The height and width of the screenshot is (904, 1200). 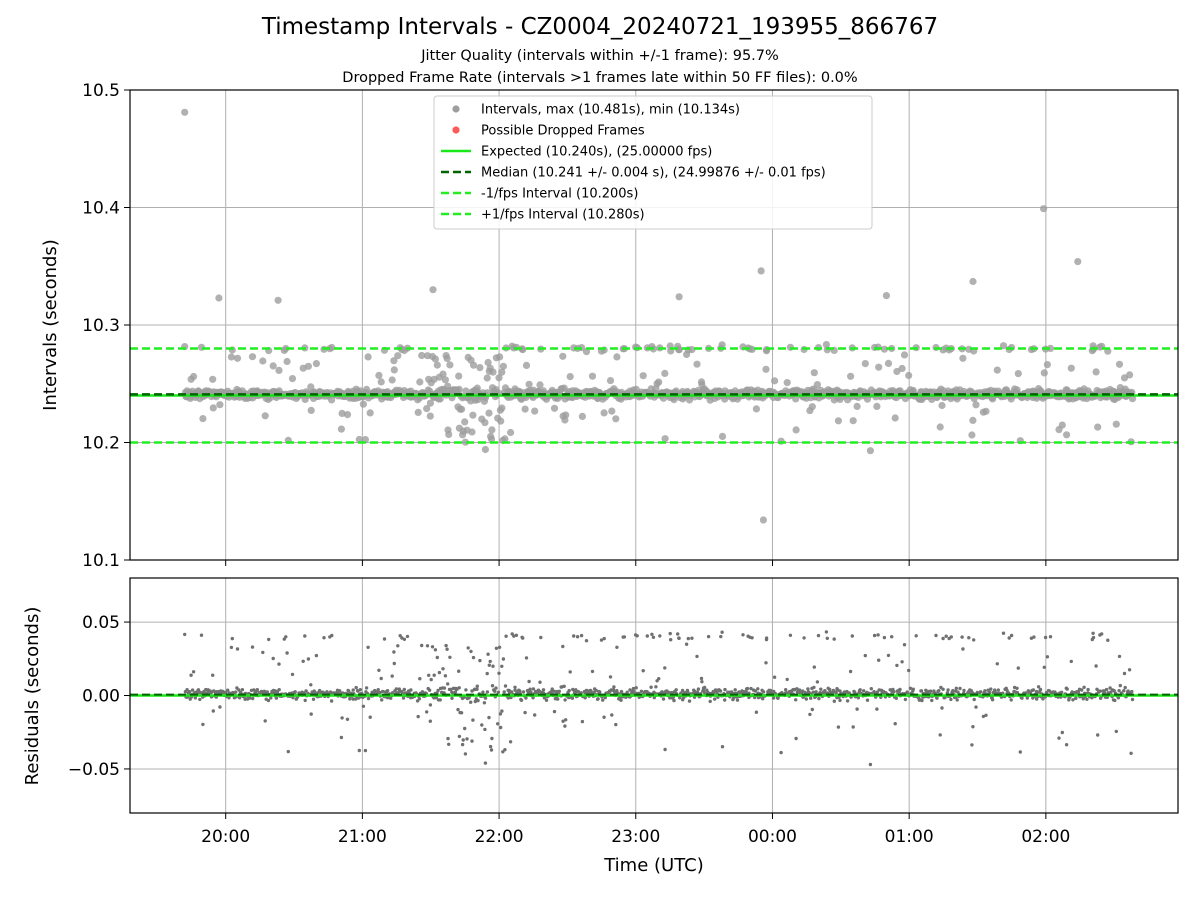 I want to click on residuals-reference-lines, so click(x=654, y=695).